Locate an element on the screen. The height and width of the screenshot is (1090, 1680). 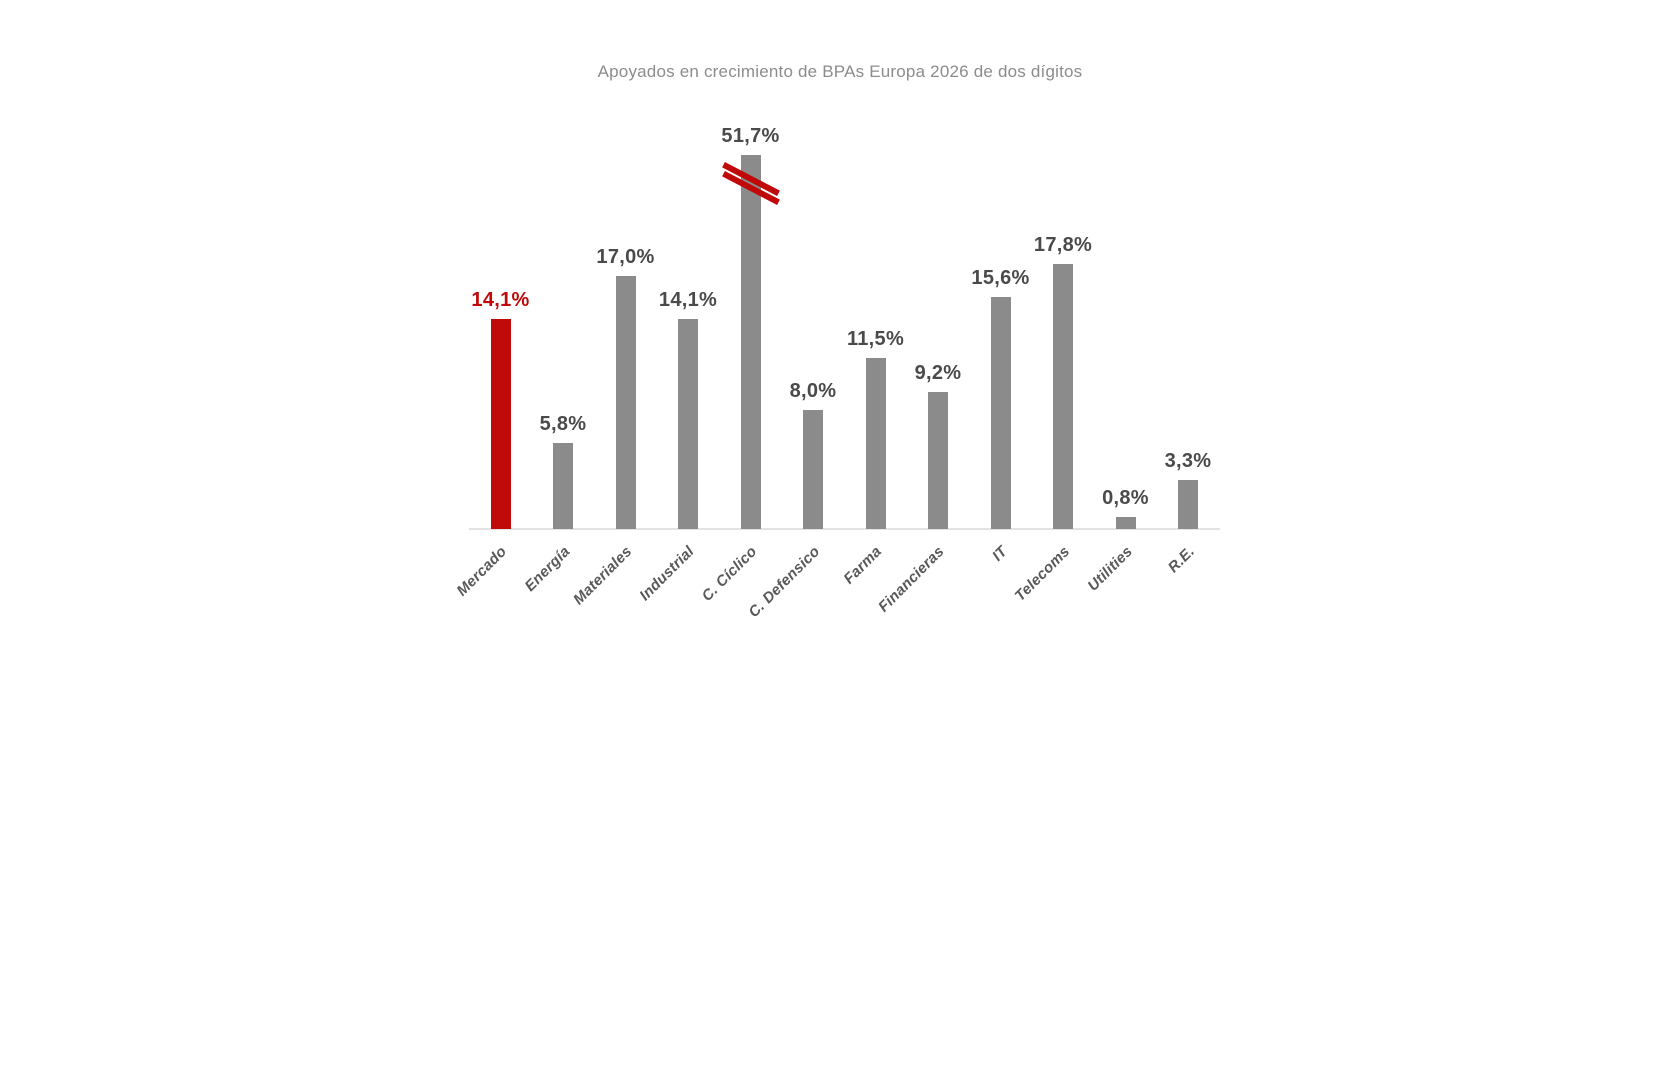
bar-materiales is located at coordinates (625, 402).